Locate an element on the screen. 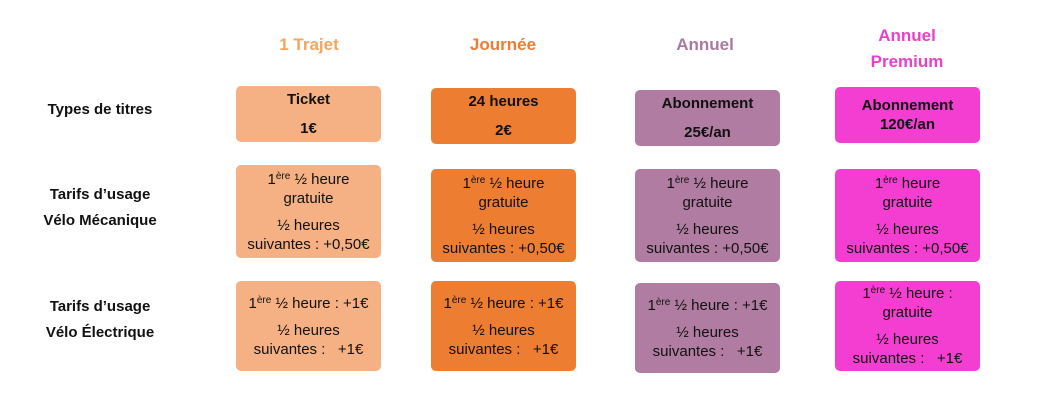 The width and height of the screenshot is (1037, 401). column-header: Journée is located at coordinates (503, 45).